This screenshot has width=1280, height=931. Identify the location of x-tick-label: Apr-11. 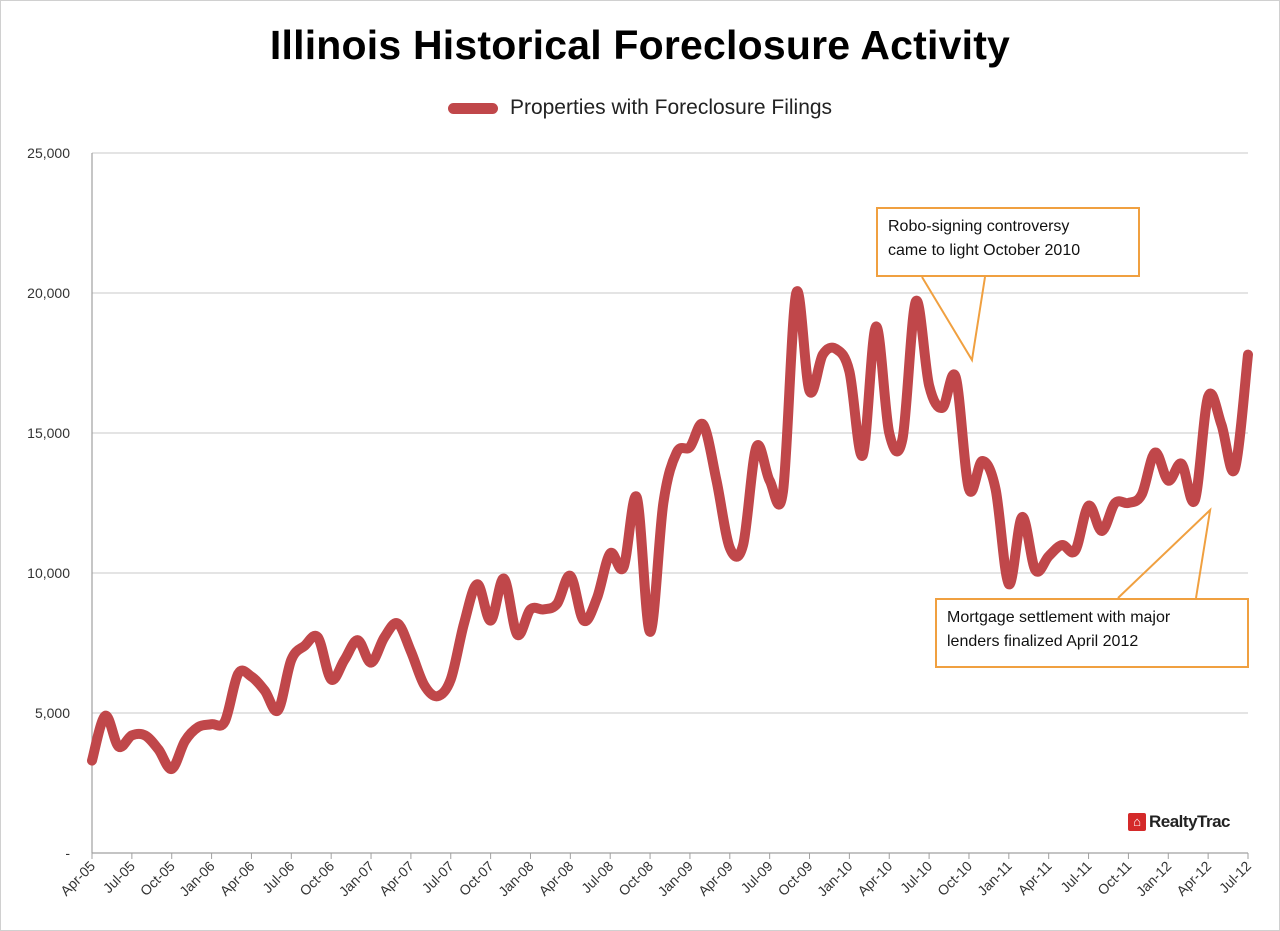
(1035, 878).